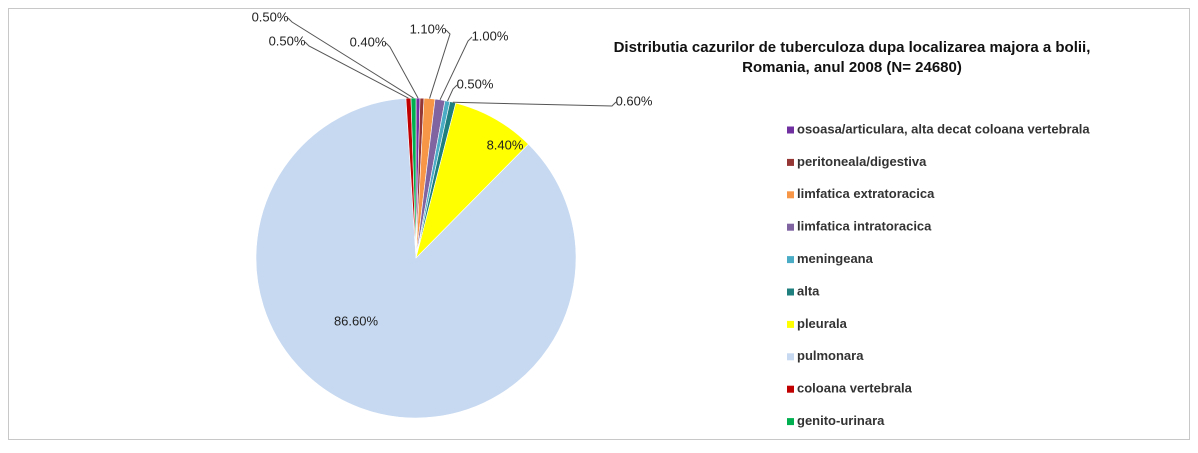 This screenshot has height=453, width=1198. Describe the element at coordinates (368, 41) in the screenshot. I see `data-label: 0.40%` at that location.